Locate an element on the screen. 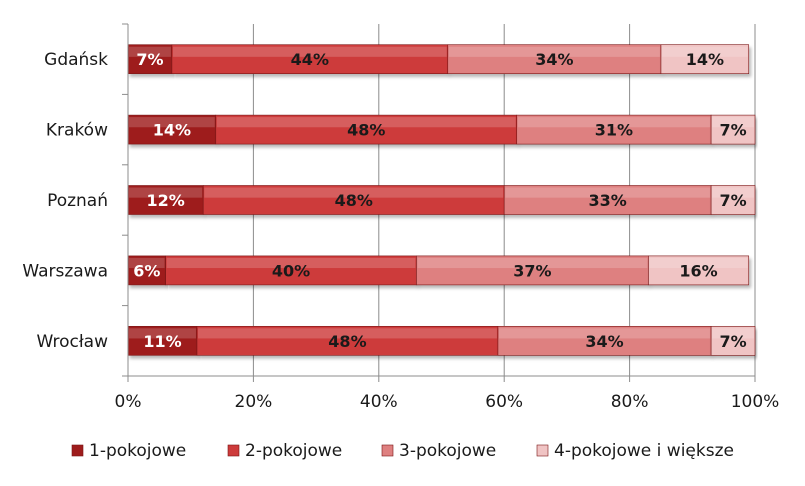 The image size is (805, 486). data-label: 40% is located at coordinates (291, 270).